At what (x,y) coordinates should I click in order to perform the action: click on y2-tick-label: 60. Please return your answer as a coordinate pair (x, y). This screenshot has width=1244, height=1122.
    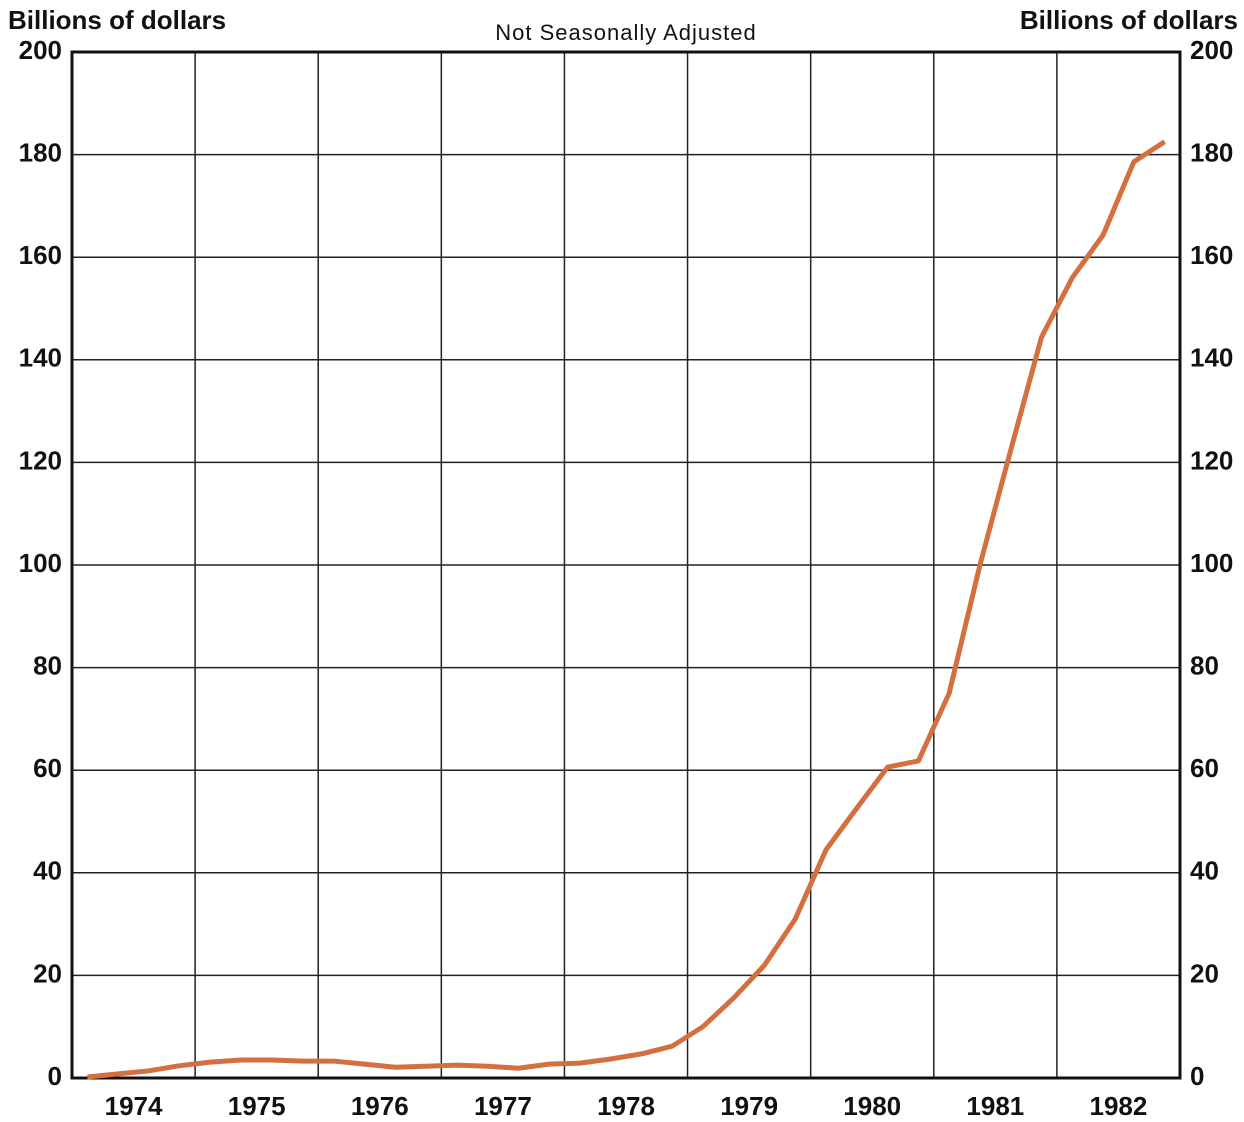
    Looking at the image, I should click on (1204, 768).